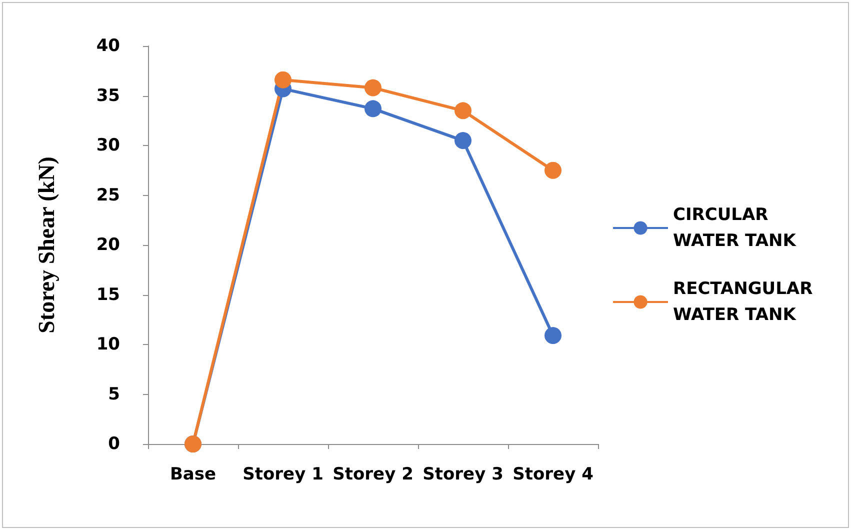 The width and height of the screenshot is (851, 530). Describe the element at coordinates (108, 195) in the screenshot. I see `y-tick-label: 25` at that location.